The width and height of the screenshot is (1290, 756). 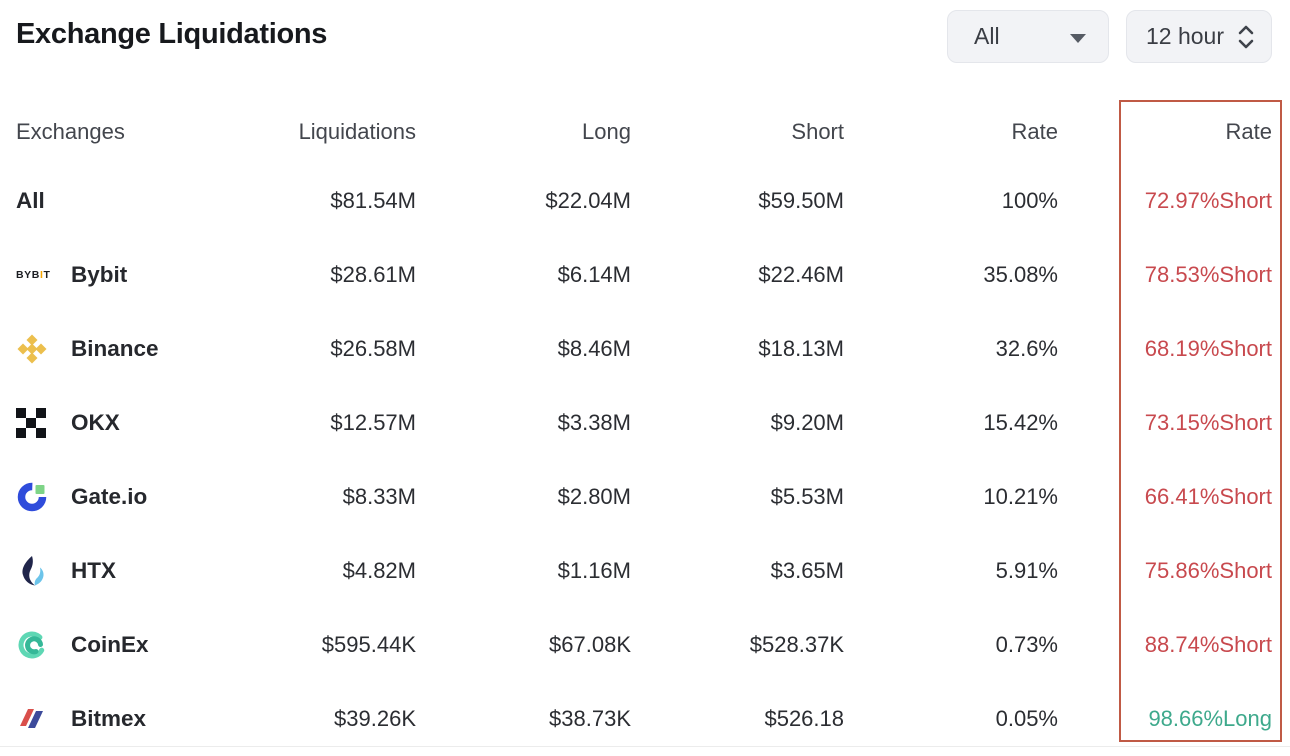 What do you see at coordinates (37, 497) in the screenshot?
I see `gateio-icon` at bounding box center [37, 497].